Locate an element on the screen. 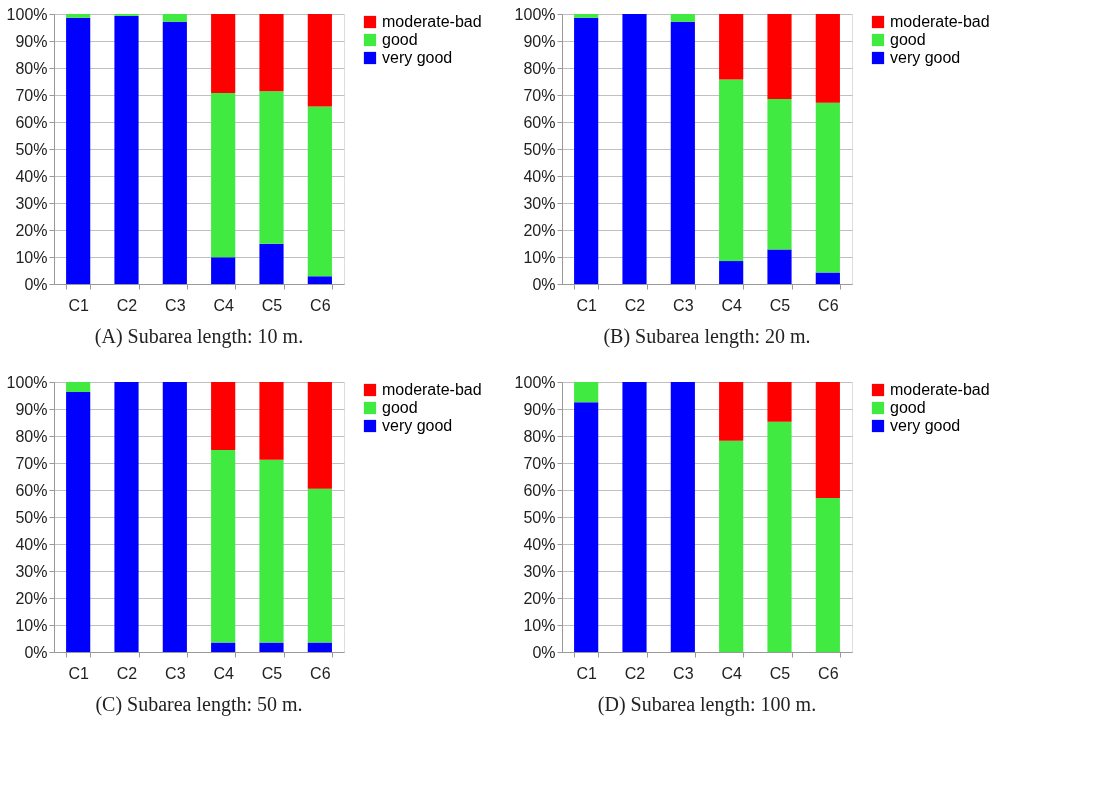 This screenshot has height=785, width=1111. y-tick-label: 60% is located at coordinates (31, 490).